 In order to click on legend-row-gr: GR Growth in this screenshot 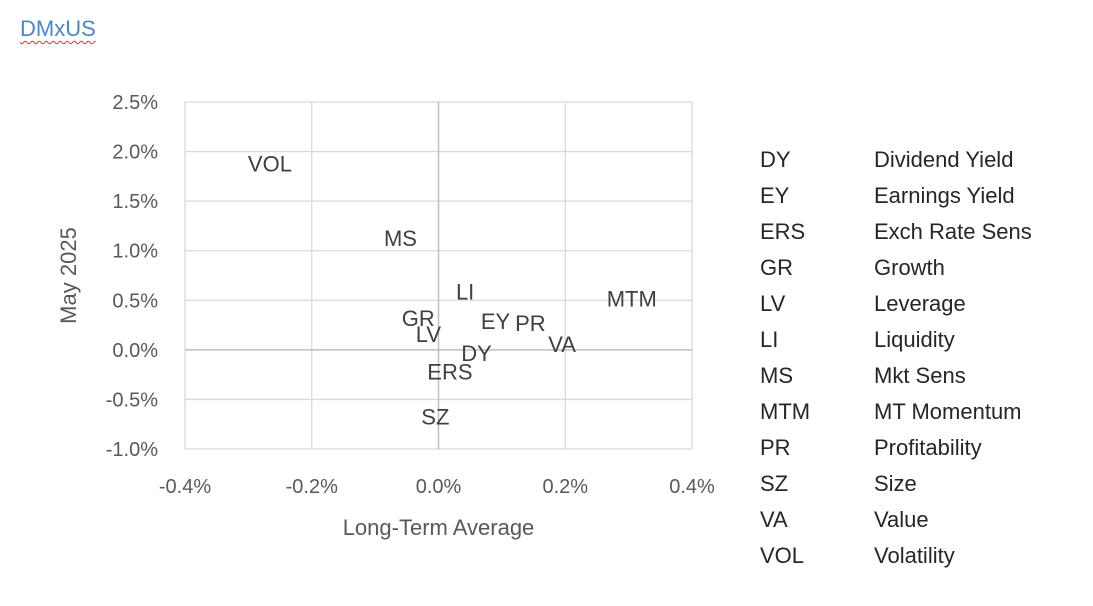, I will do `click(896, 270)`.